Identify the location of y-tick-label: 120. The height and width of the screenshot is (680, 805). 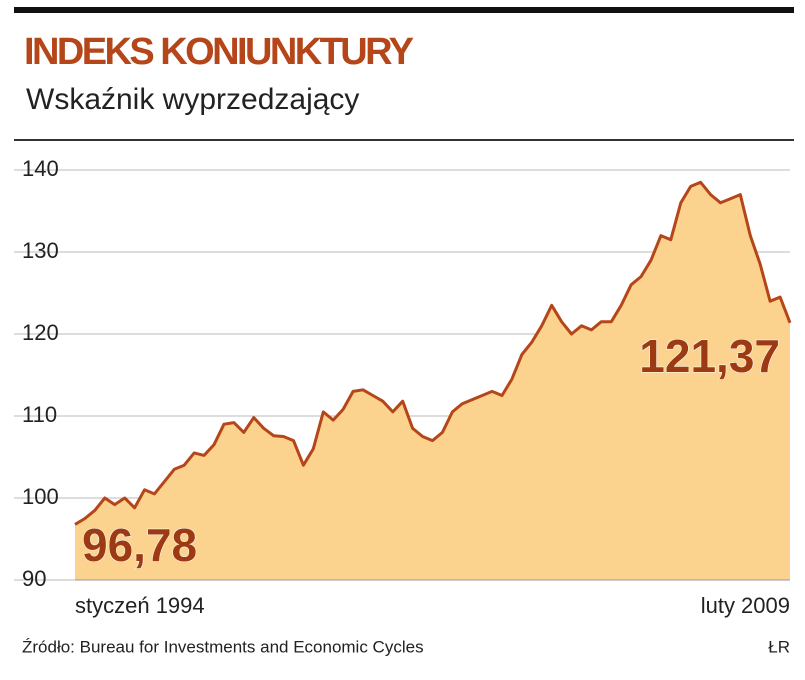
(40, 332).